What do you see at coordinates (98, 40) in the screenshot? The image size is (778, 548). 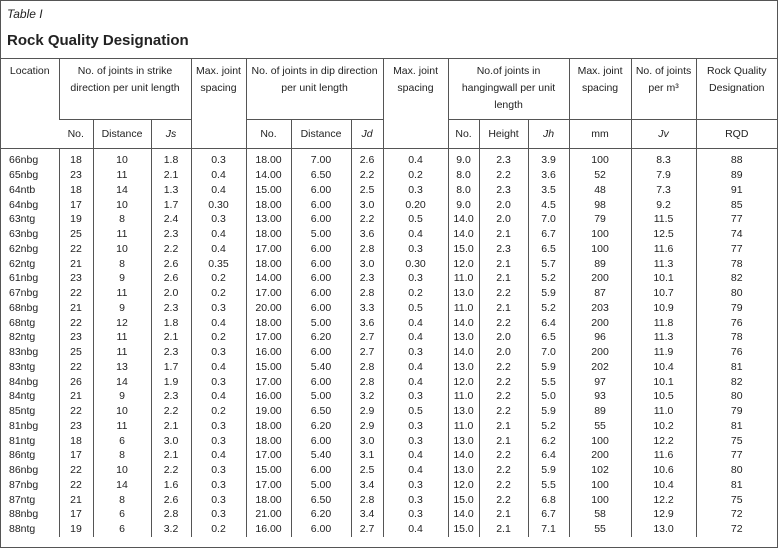 I see `table-title: Rock Quality Designation` at bounding box center [98, 40].